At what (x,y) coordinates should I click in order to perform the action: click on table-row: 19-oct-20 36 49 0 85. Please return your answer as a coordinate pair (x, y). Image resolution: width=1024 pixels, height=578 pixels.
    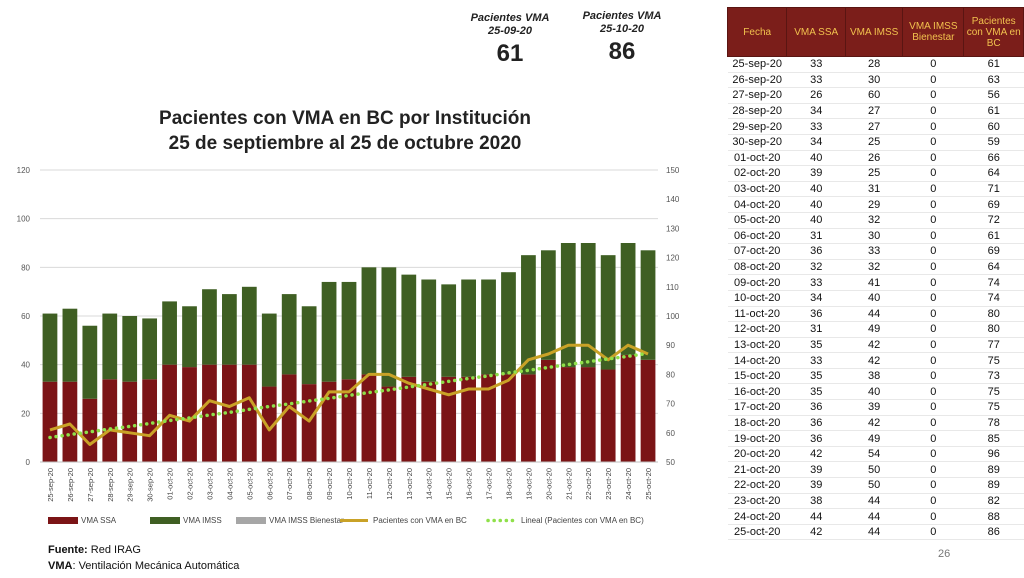
    Looking at the image, I should click on (875, 438).